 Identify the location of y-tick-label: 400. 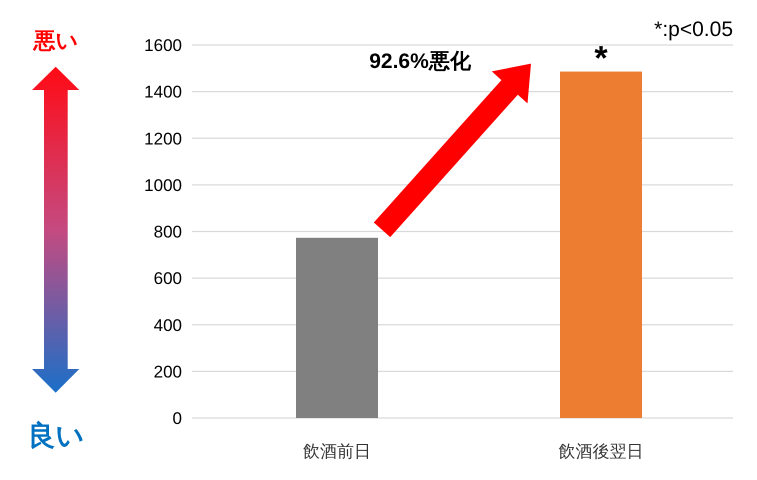
(168, 325).